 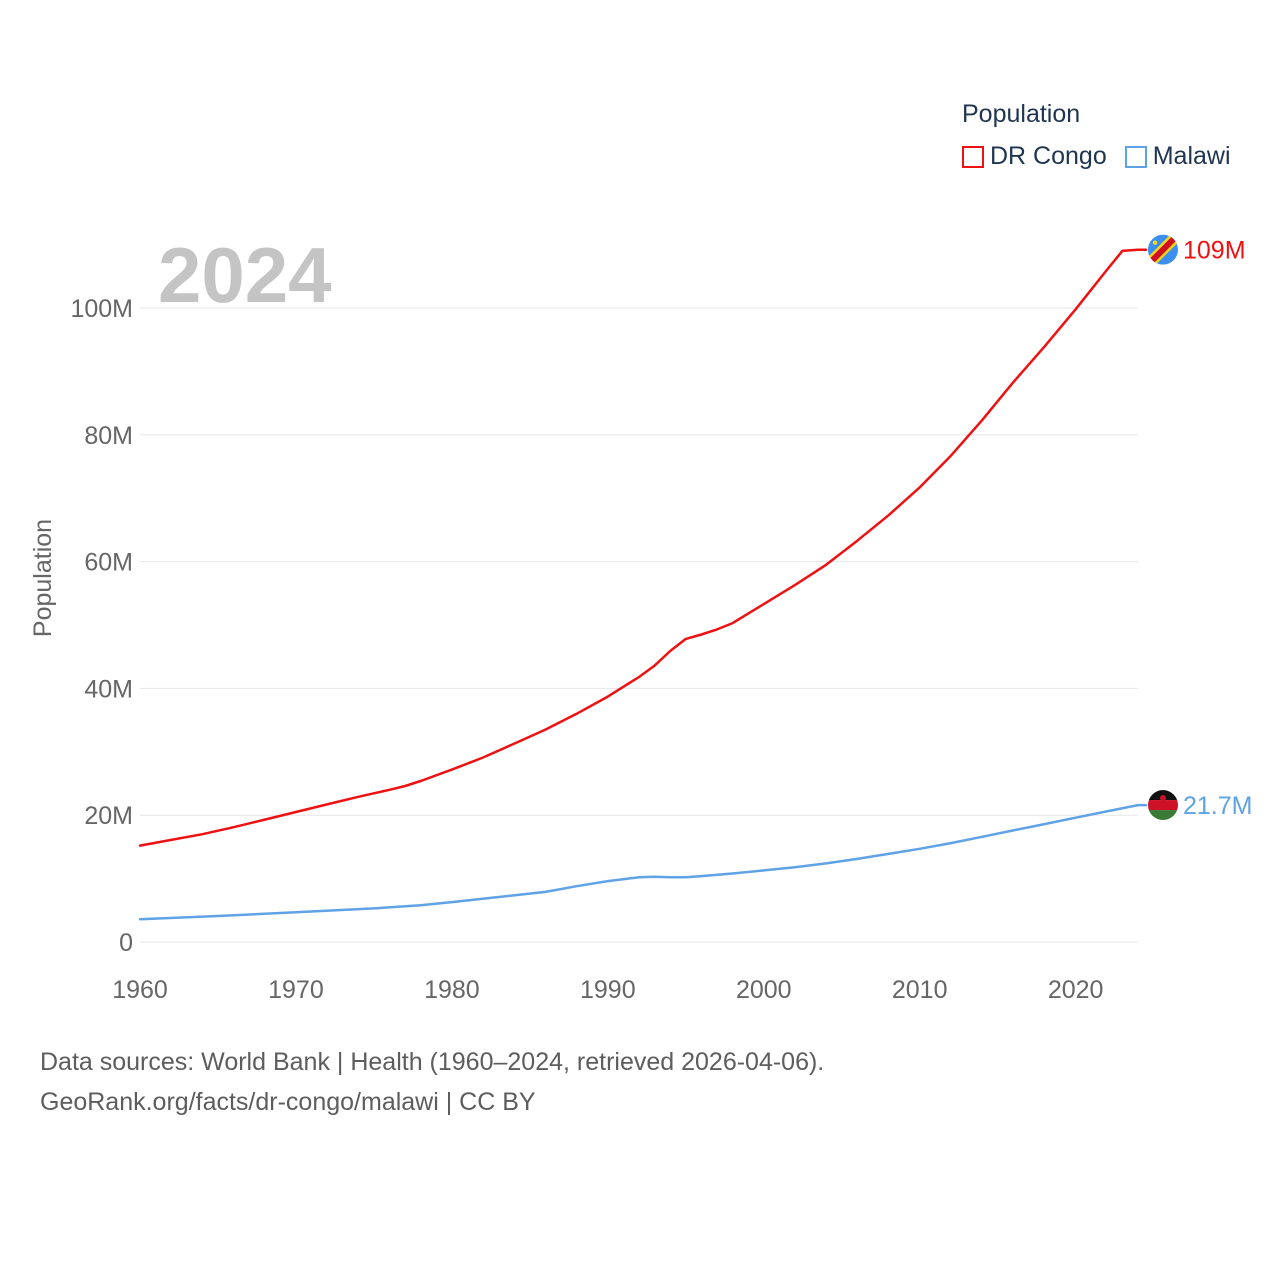 I want to click on legend-swatch-malawi, so click(x=1135, y=156).